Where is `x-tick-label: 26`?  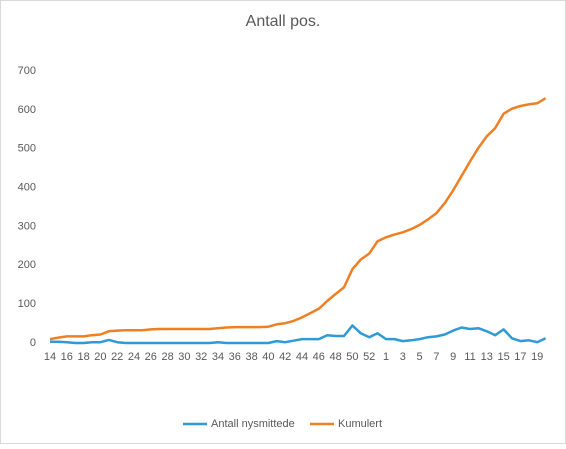 x-tick-label: 26 is located at coordinates (151, 357).